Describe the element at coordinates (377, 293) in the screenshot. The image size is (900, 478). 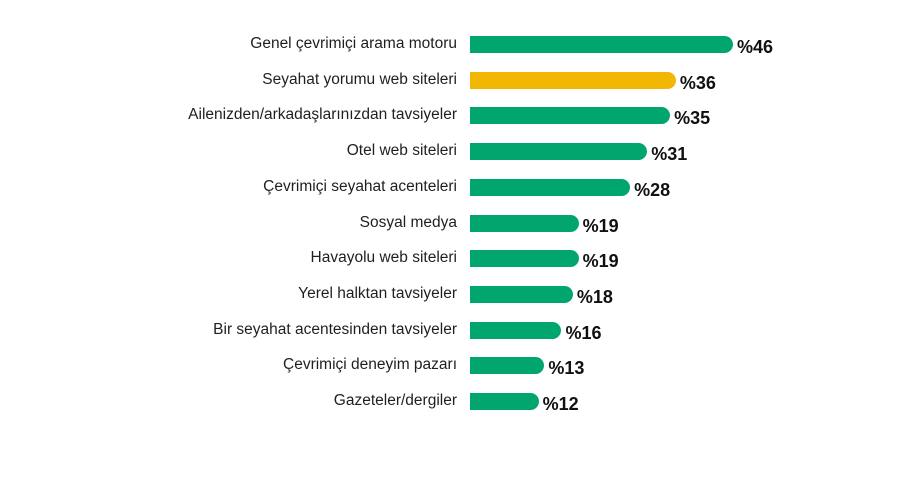
I see `category-label: Yerel halktan tavsiyeler` at that location.